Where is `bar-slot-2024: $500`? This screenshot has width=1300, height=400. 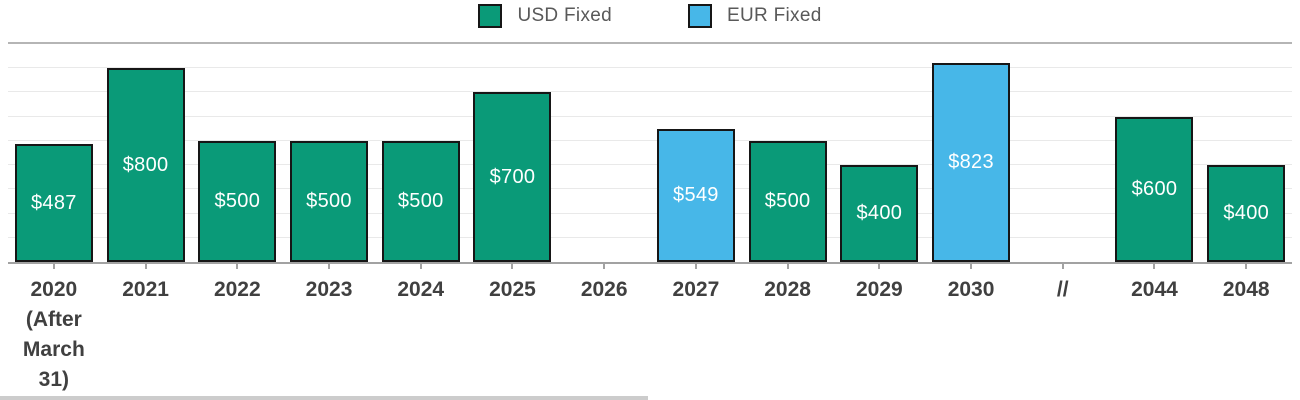
bar-slot-2024: $500 is located at coordinates (421, 153).